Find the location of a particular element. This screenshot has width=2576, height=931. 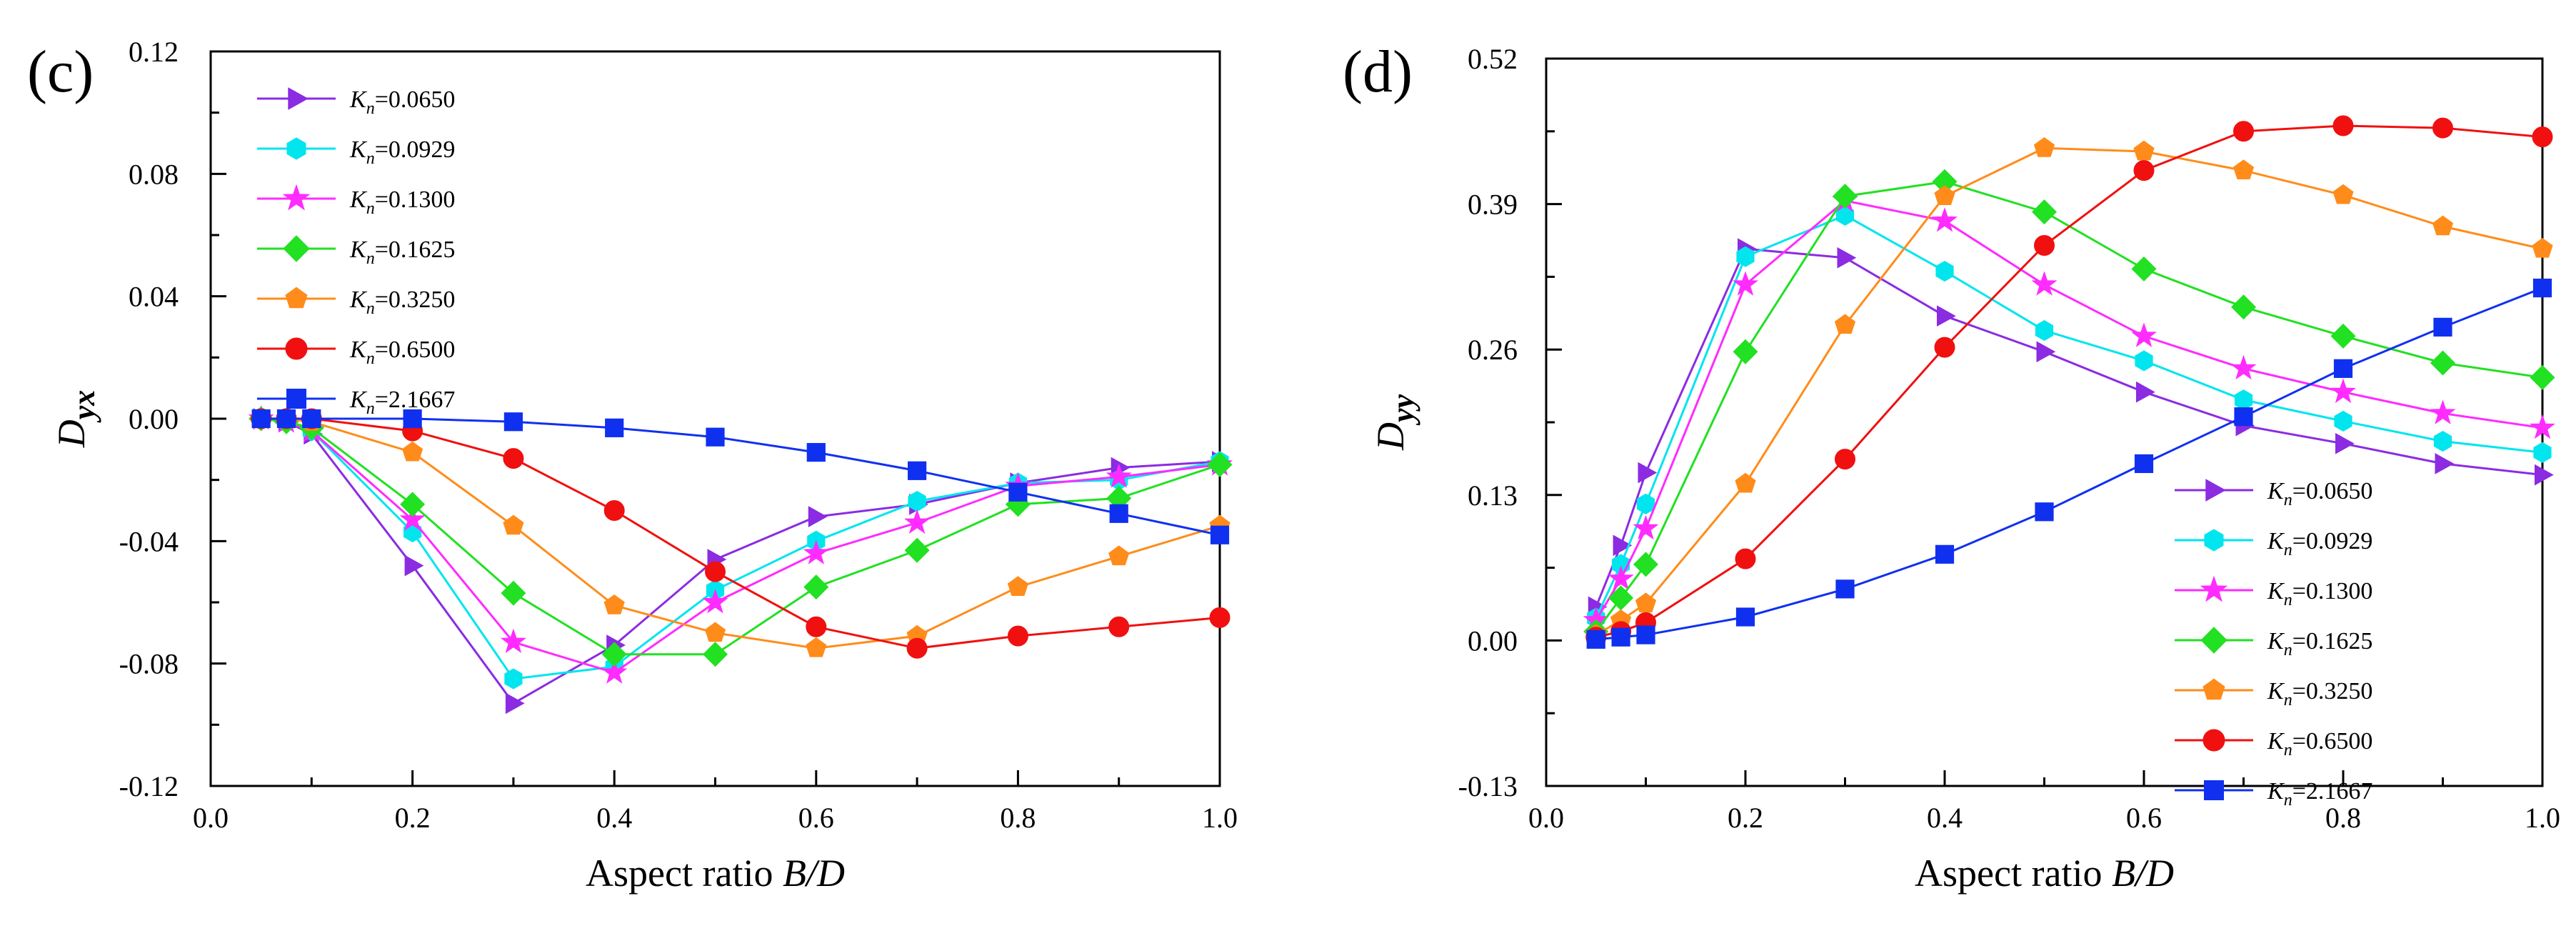

y-tick-label: 0.13 is located at coordinates (1493, 495).